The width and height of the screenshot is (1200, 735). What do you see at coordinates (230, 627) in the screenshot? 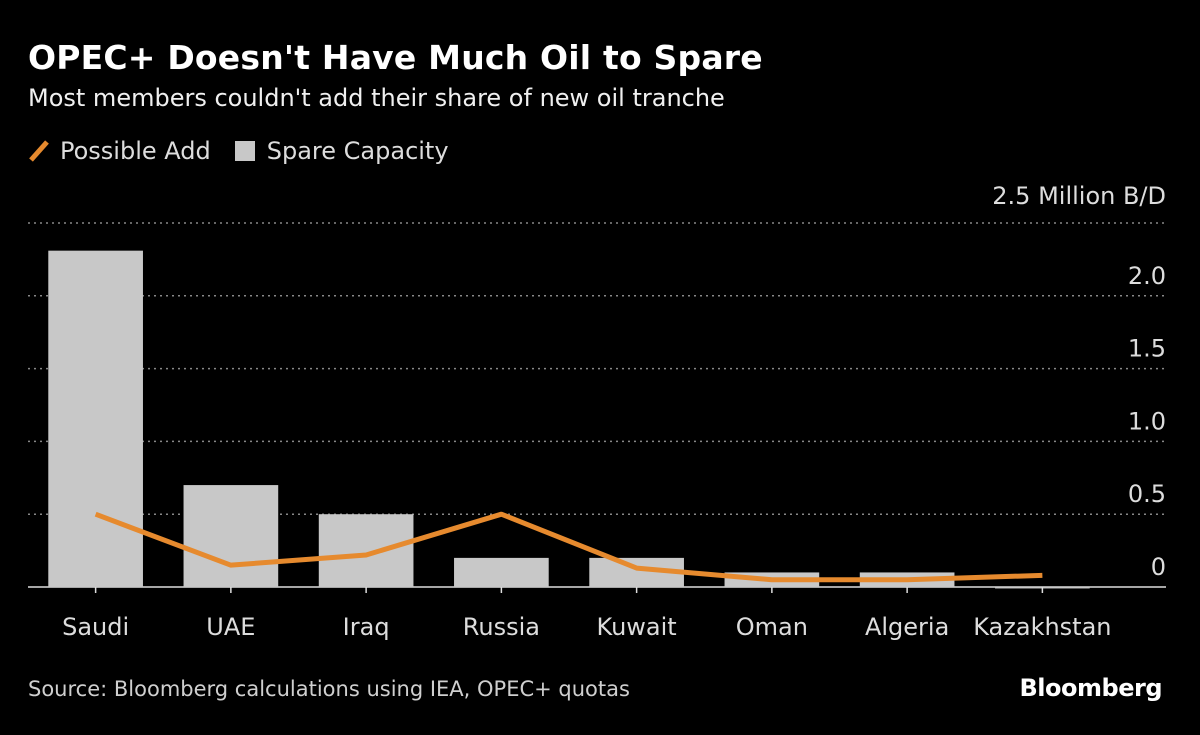
I see `x-tick-label: UAE` at bounding box center [230, 627].